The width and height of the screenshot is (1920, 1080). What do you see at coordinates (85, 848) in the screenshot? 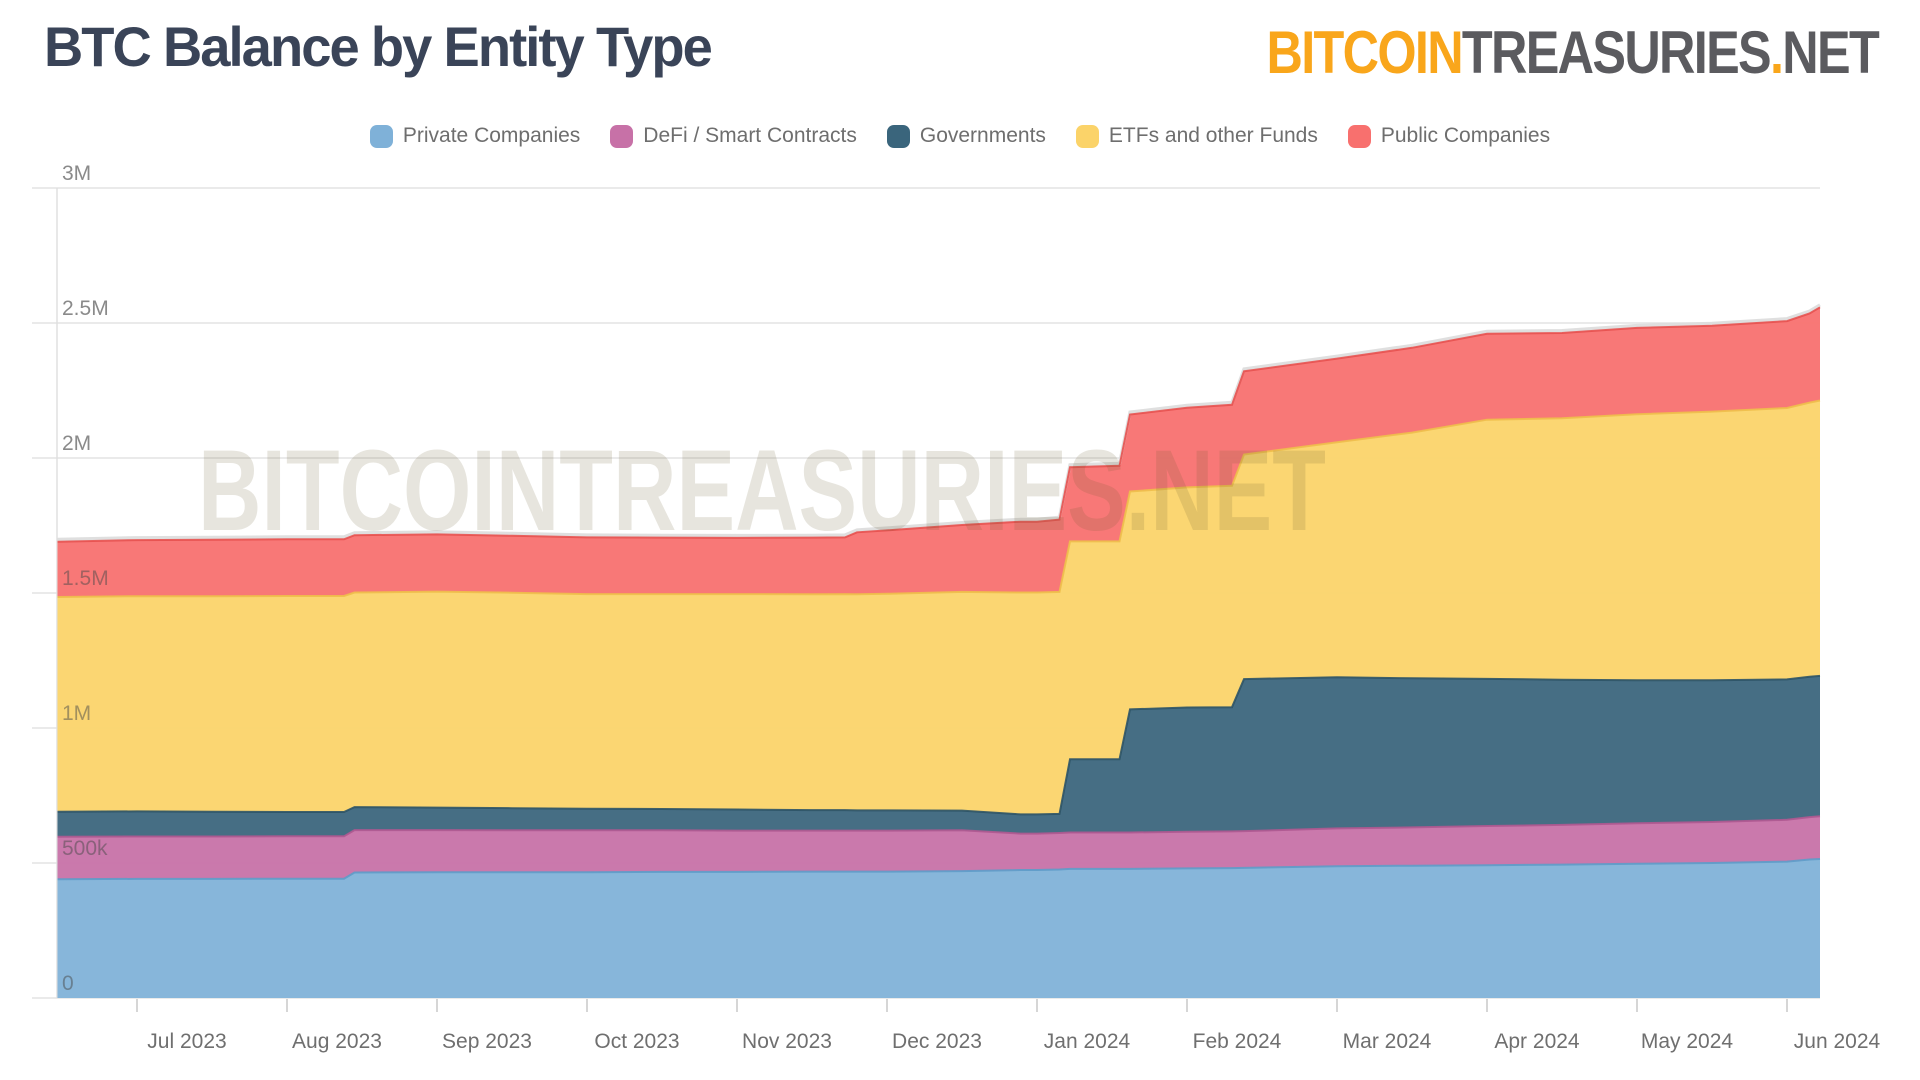
I see `y-tick-label-500k: 500k` at bounding box center [85, 848].